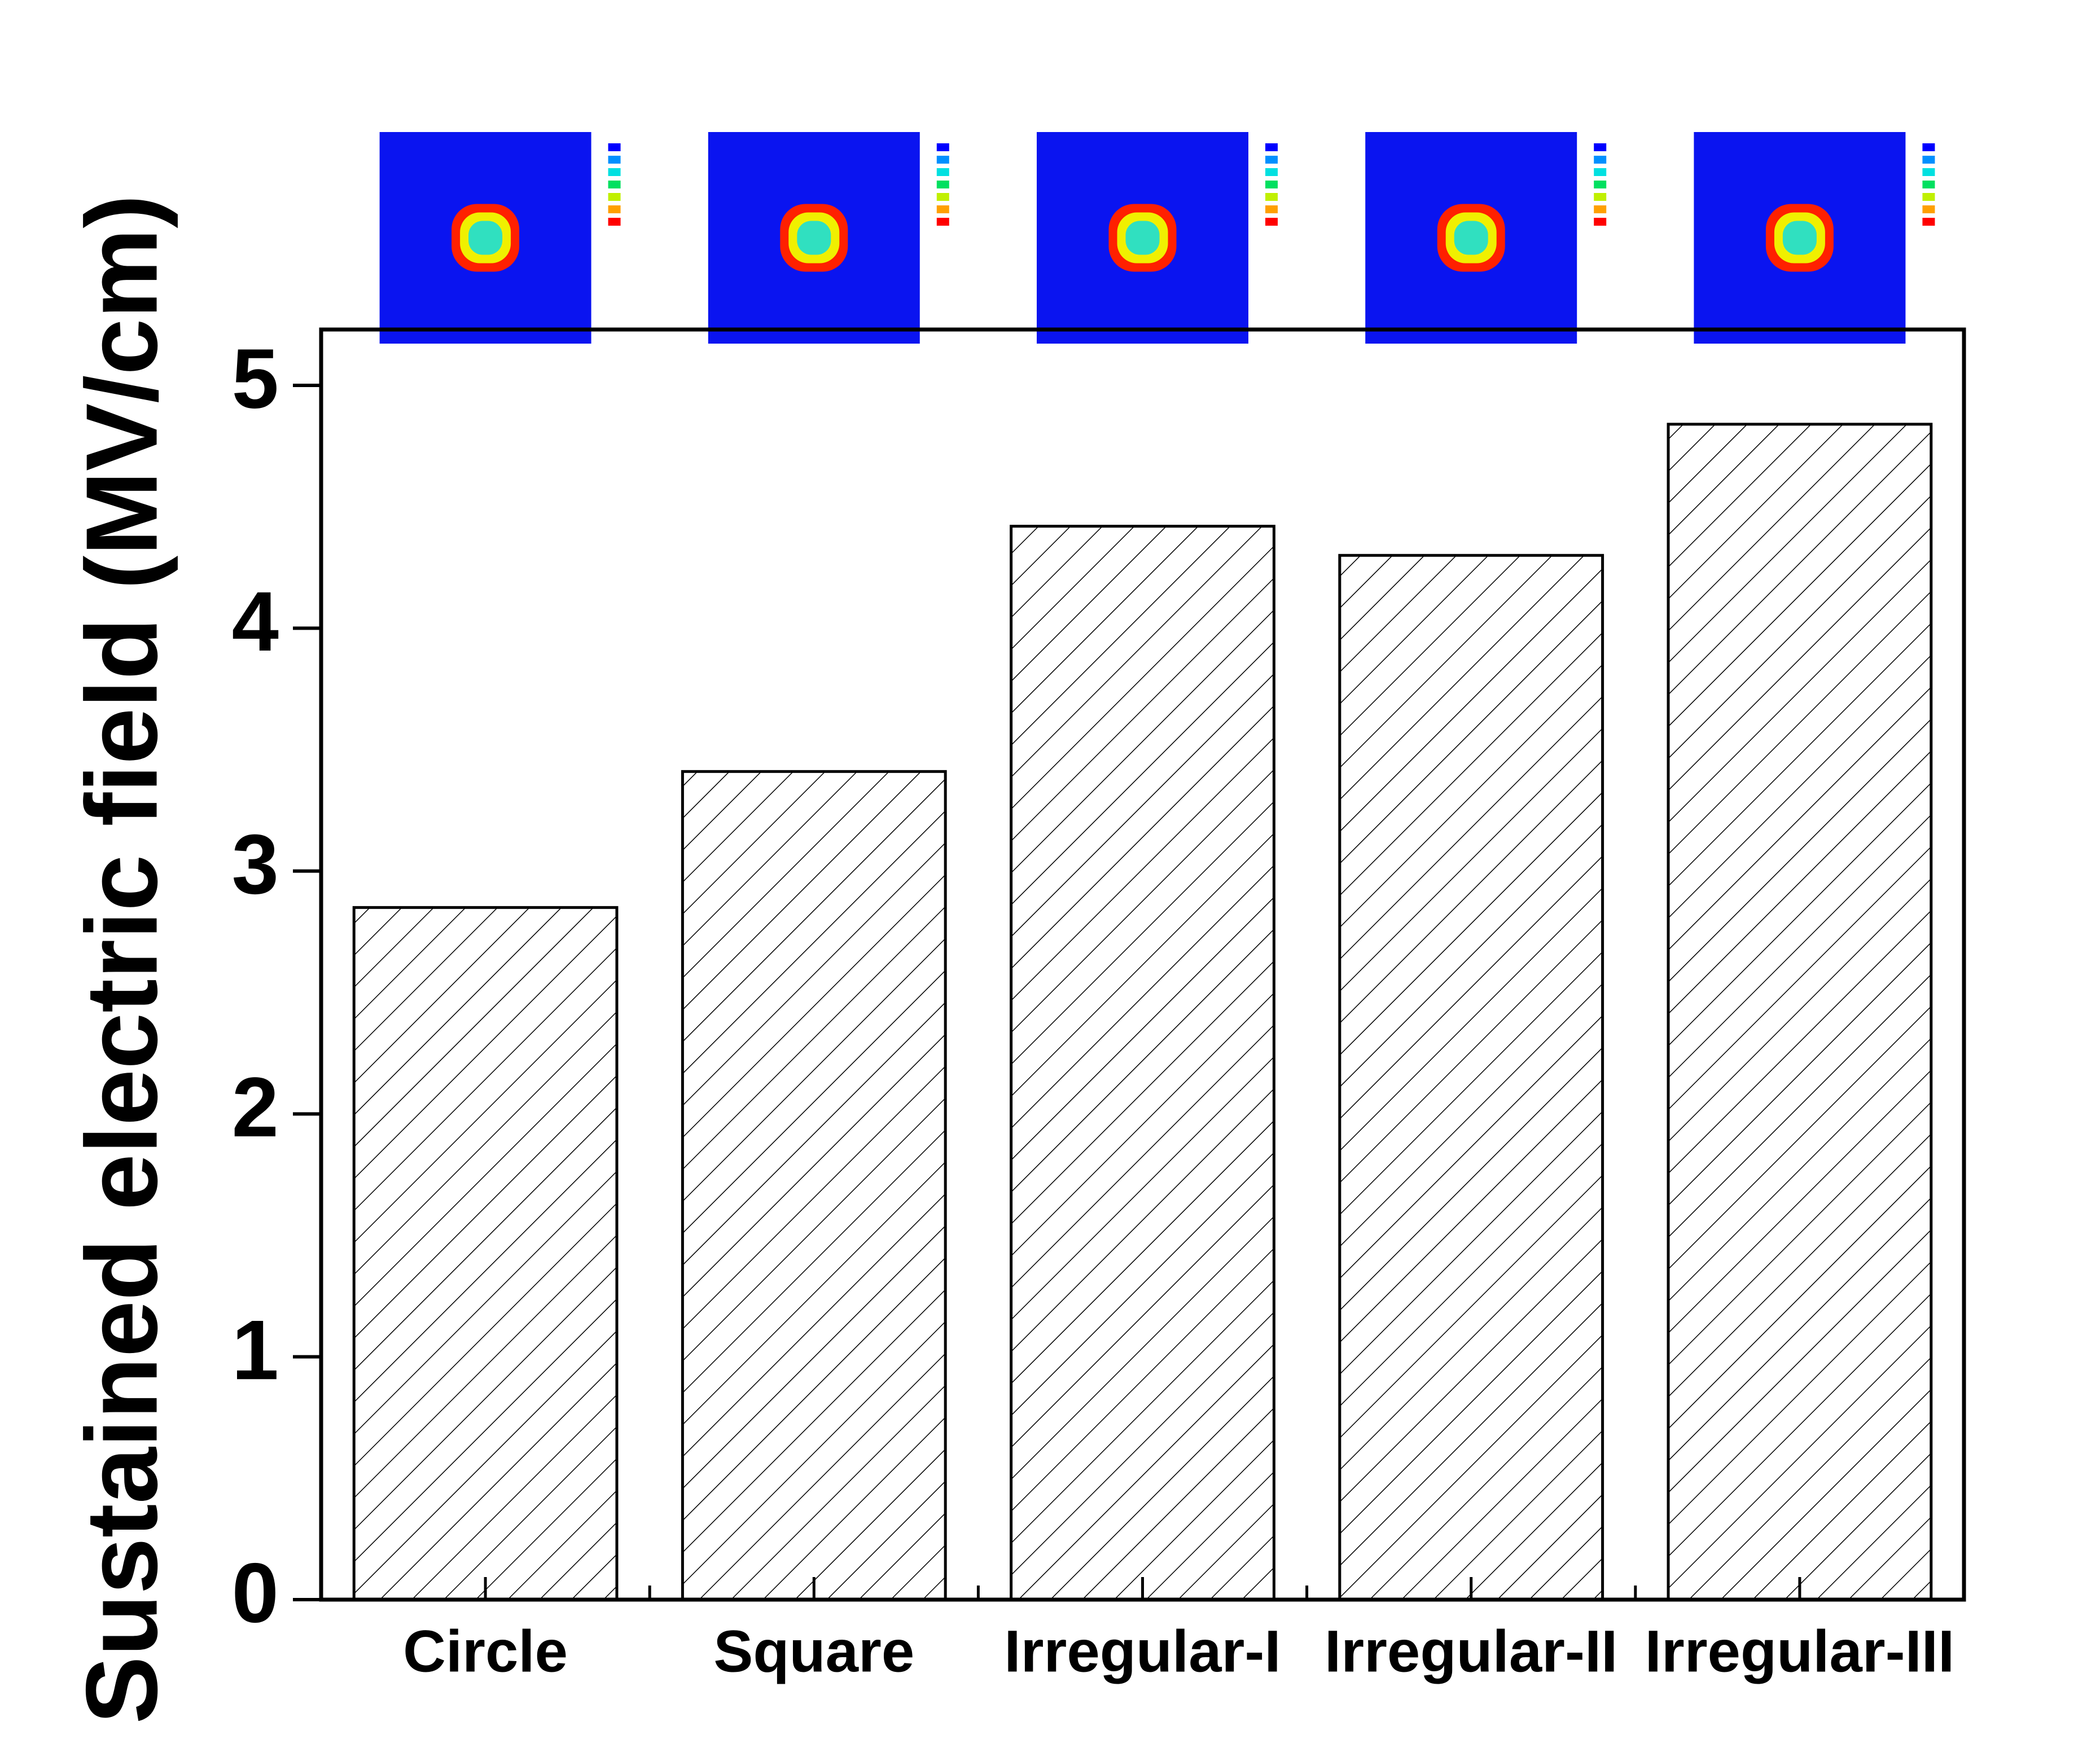  I want to click on x-tick-label: Irregular-II, so click(1471, 1652).